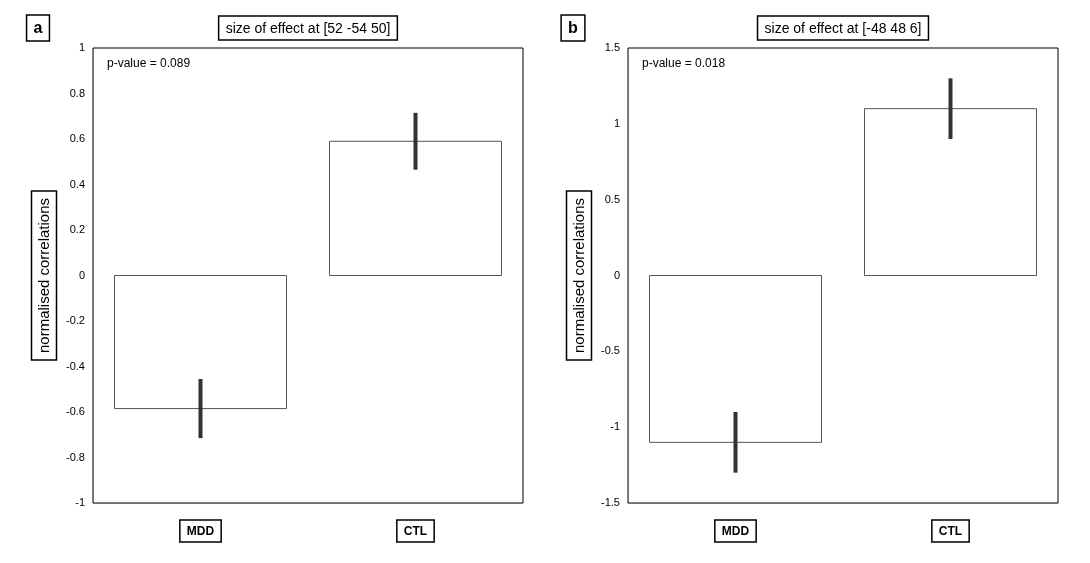 The image size is (1090, 563). Describe the element at coordinates (75, 456) in the screenshot. I see `y-tick-label: -0.8` at that location.